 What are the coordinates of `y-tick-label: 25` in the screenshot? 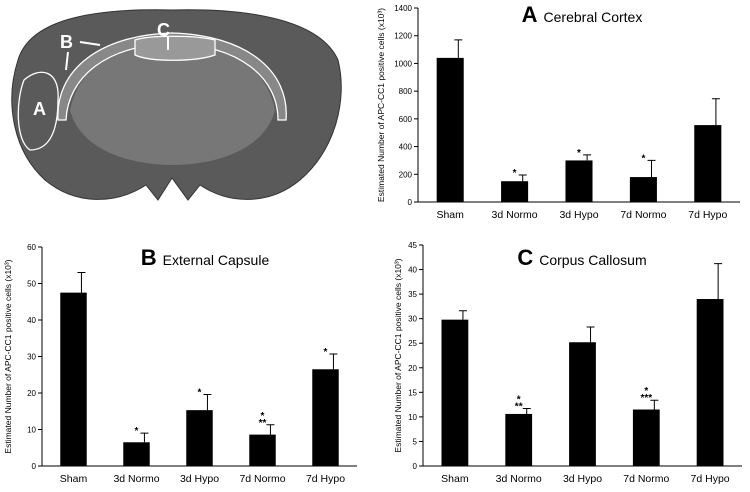 It's located at (412, 343).